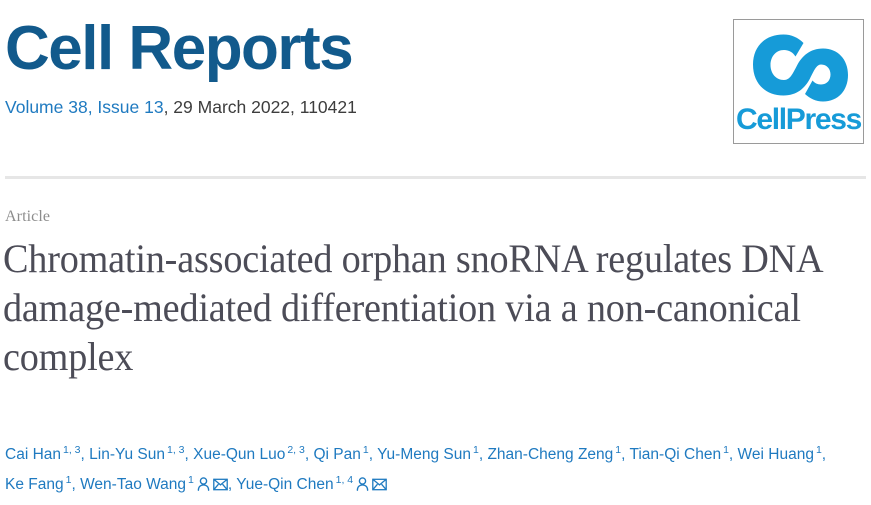 This screenshot has width=871, height=505. Describe the element at coordinates (179, 48) in the screenshot. I see `journal-title: Cell Reports` at that location.